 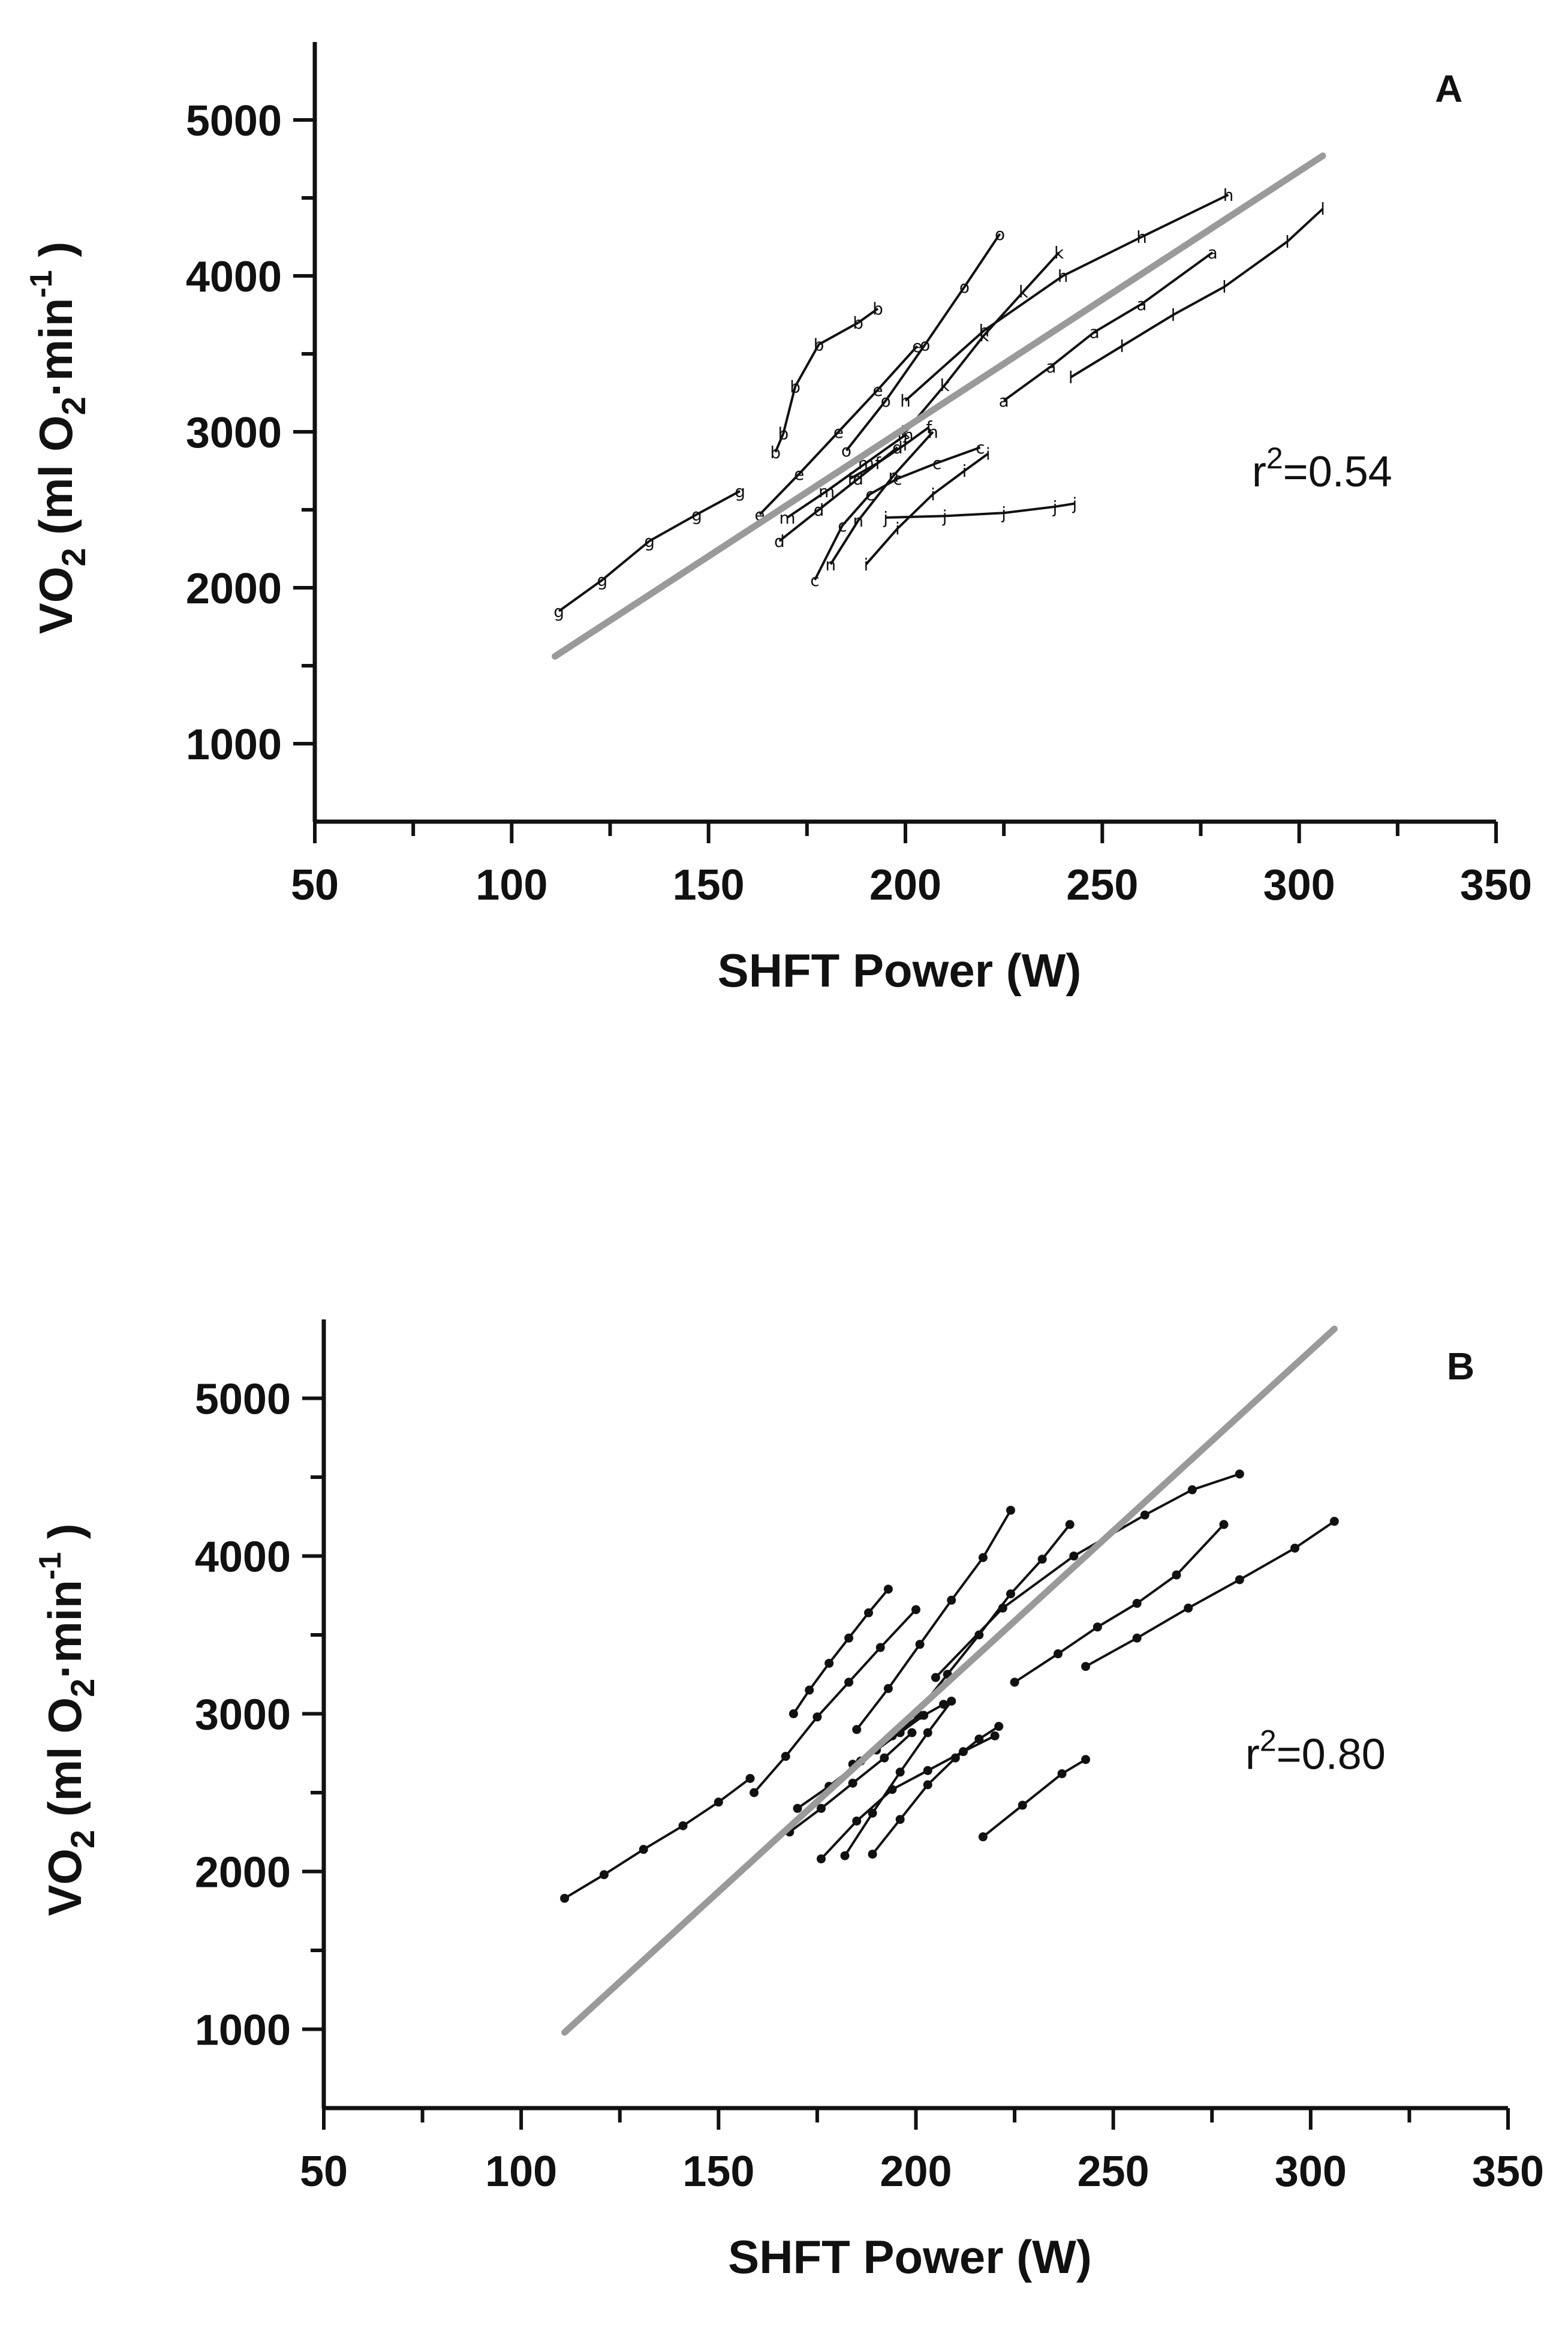 What do you see at coordinates (916, 2172) in the screenshot?
I see `x-tick-label: 200` at bounding box center [916, 2172].